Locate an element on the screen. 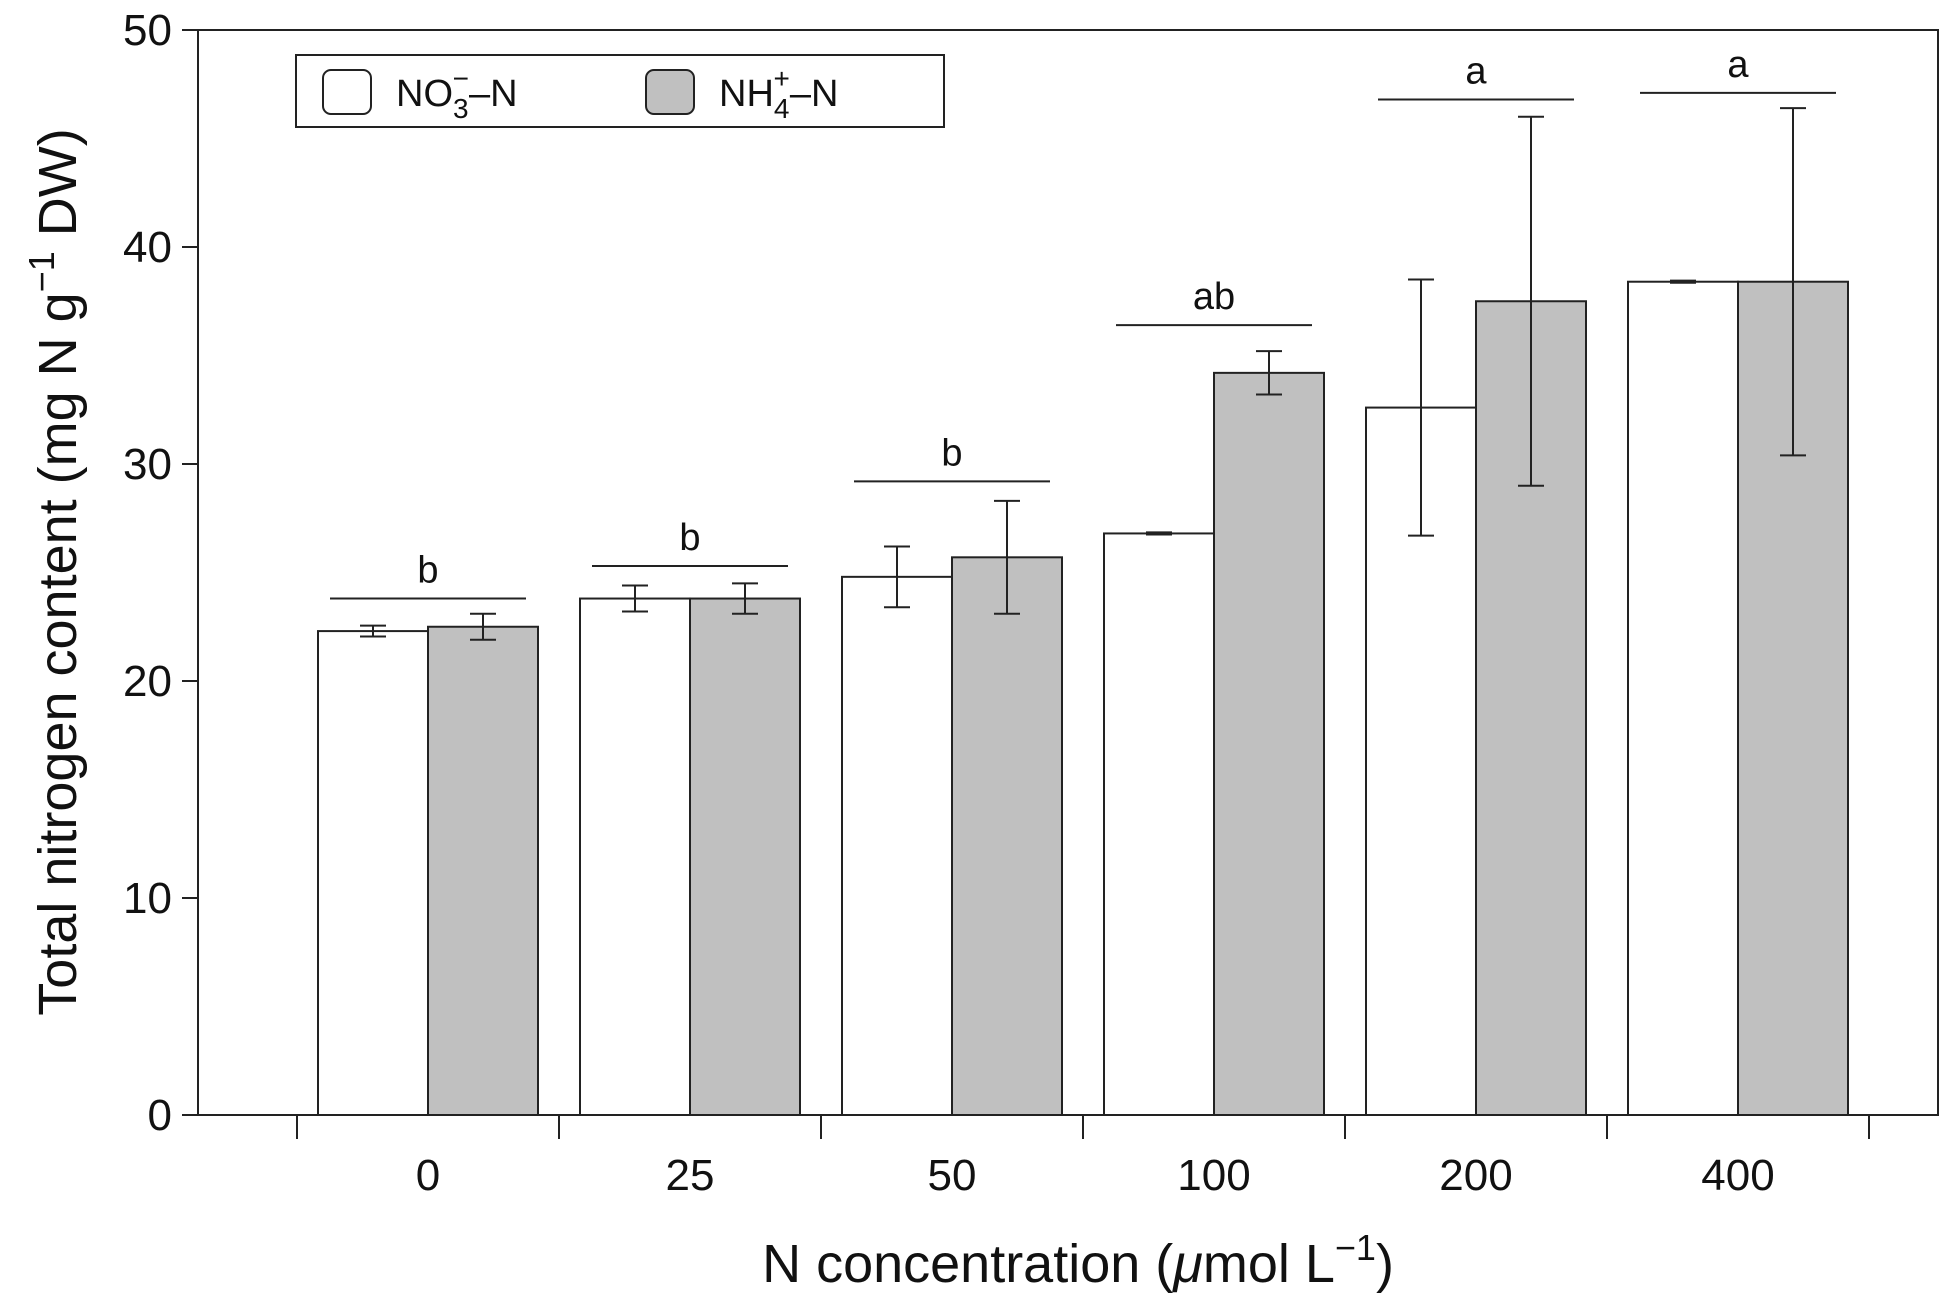 The height and width of the screenshot is (1299, 1948). legend-box is located at coordinates (620, 91).